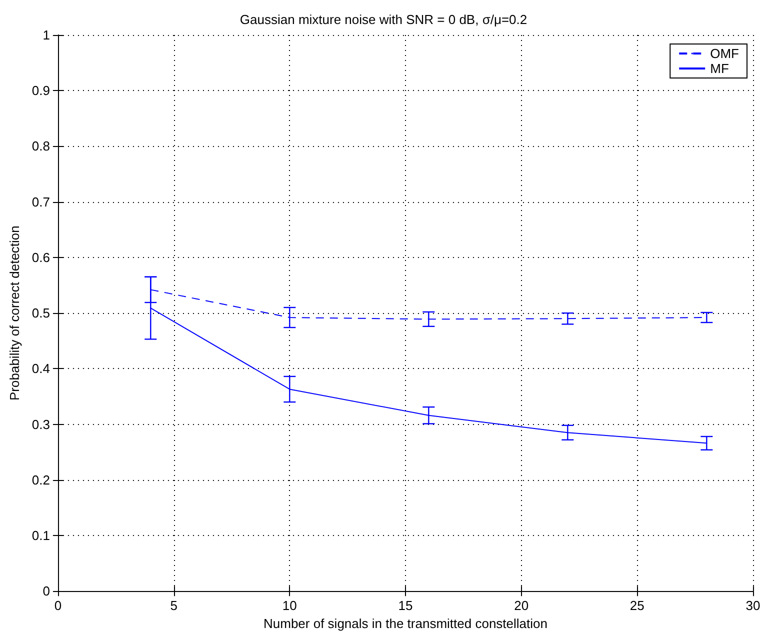 This screenshot has width=767, height=635. Describe the element at coordinates (384, 19) in the screenshot. I see `chart-title: Gaussian mixture noise with SNR = 0 dB, σ/μ=0.2` at that location.